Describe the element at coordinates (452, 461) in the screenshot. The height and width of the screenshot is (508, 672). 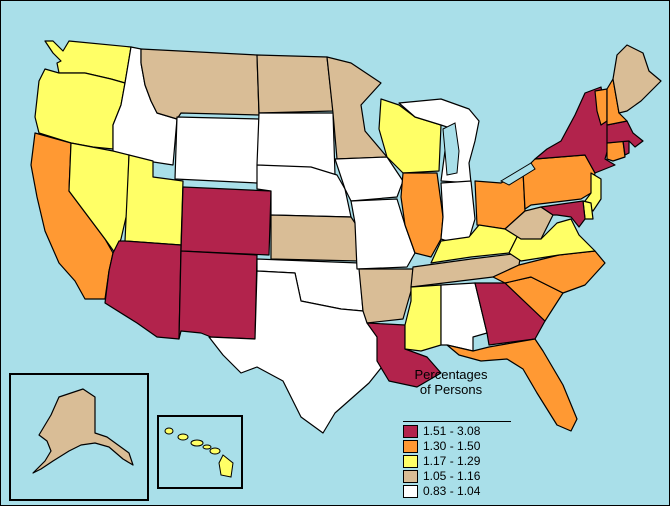
I see `legend-label: 1.17 - 1.29` at that location.